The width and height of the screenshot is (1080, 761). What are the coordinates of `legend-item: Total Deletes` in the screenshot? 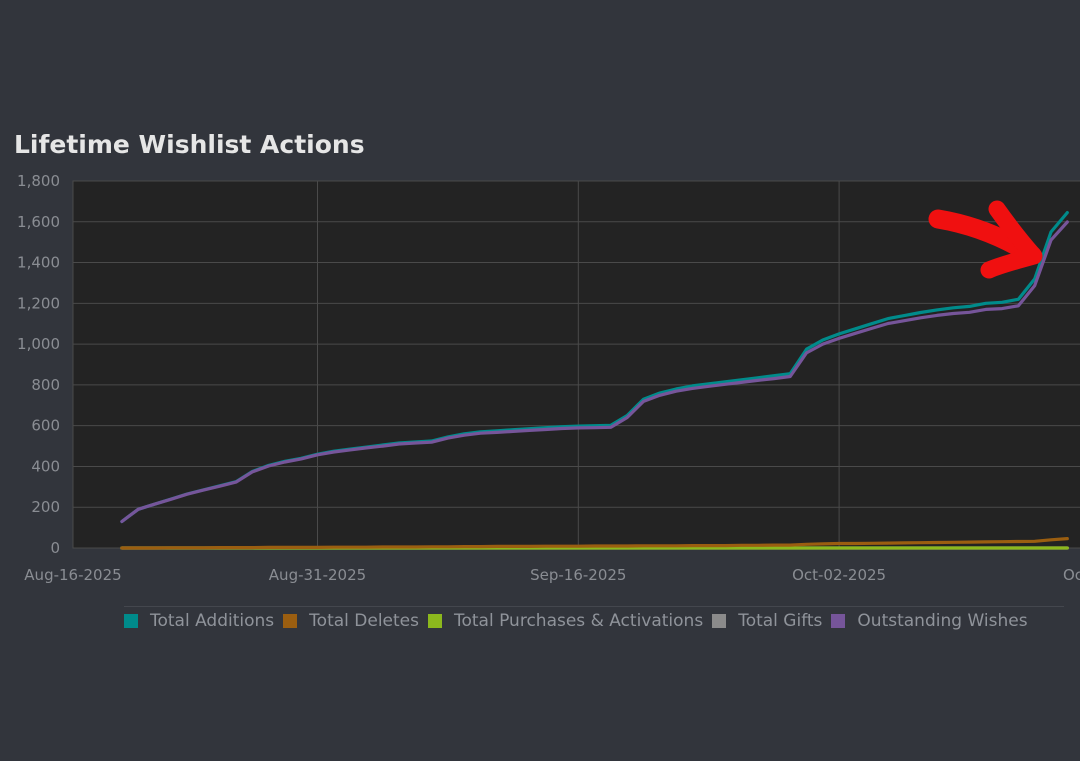 It's located at (351, 621).